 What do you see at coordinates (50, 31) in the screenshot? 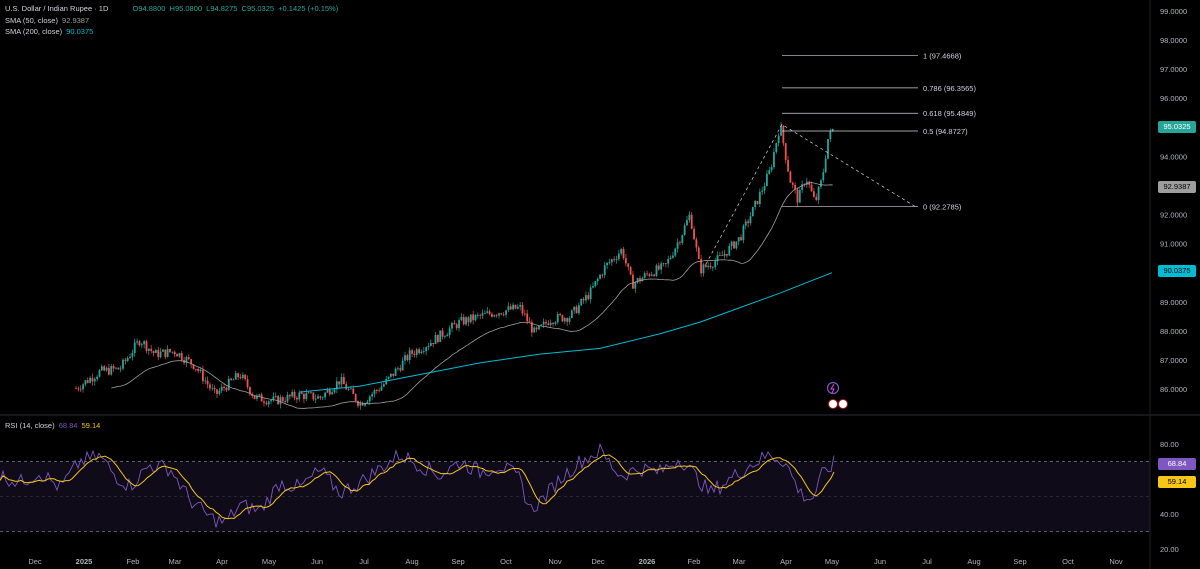
I see `sma200-legend: SMA (200, close) 90.0375` at bounding box center [50, 31].